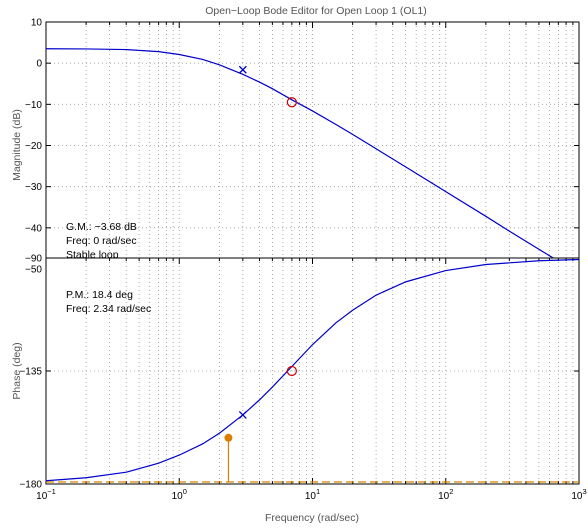 The height and width of the screenshot is (529, 588). Describe the element at coordinates (39, 64) in the screenshot. I see `mag-ytick-label: 0` at that location.